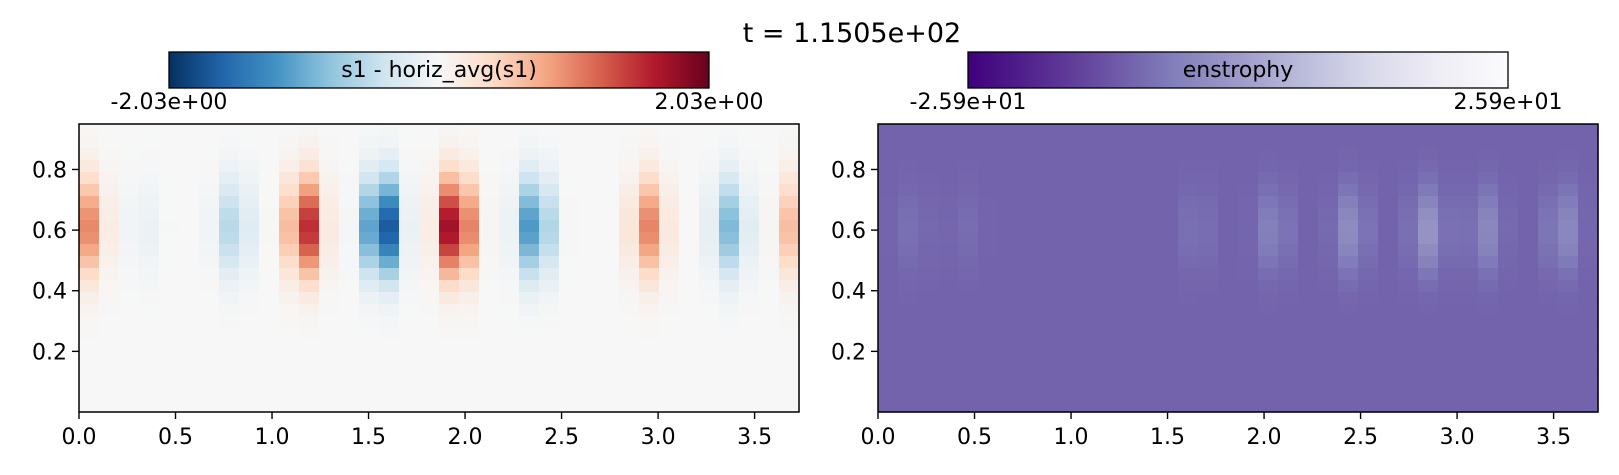  What do you see at coordinates (968, 102) in the screenshot?
I see `colorbar-enstrophy-min: -2.59e+01` at bounding box center [968, 102].